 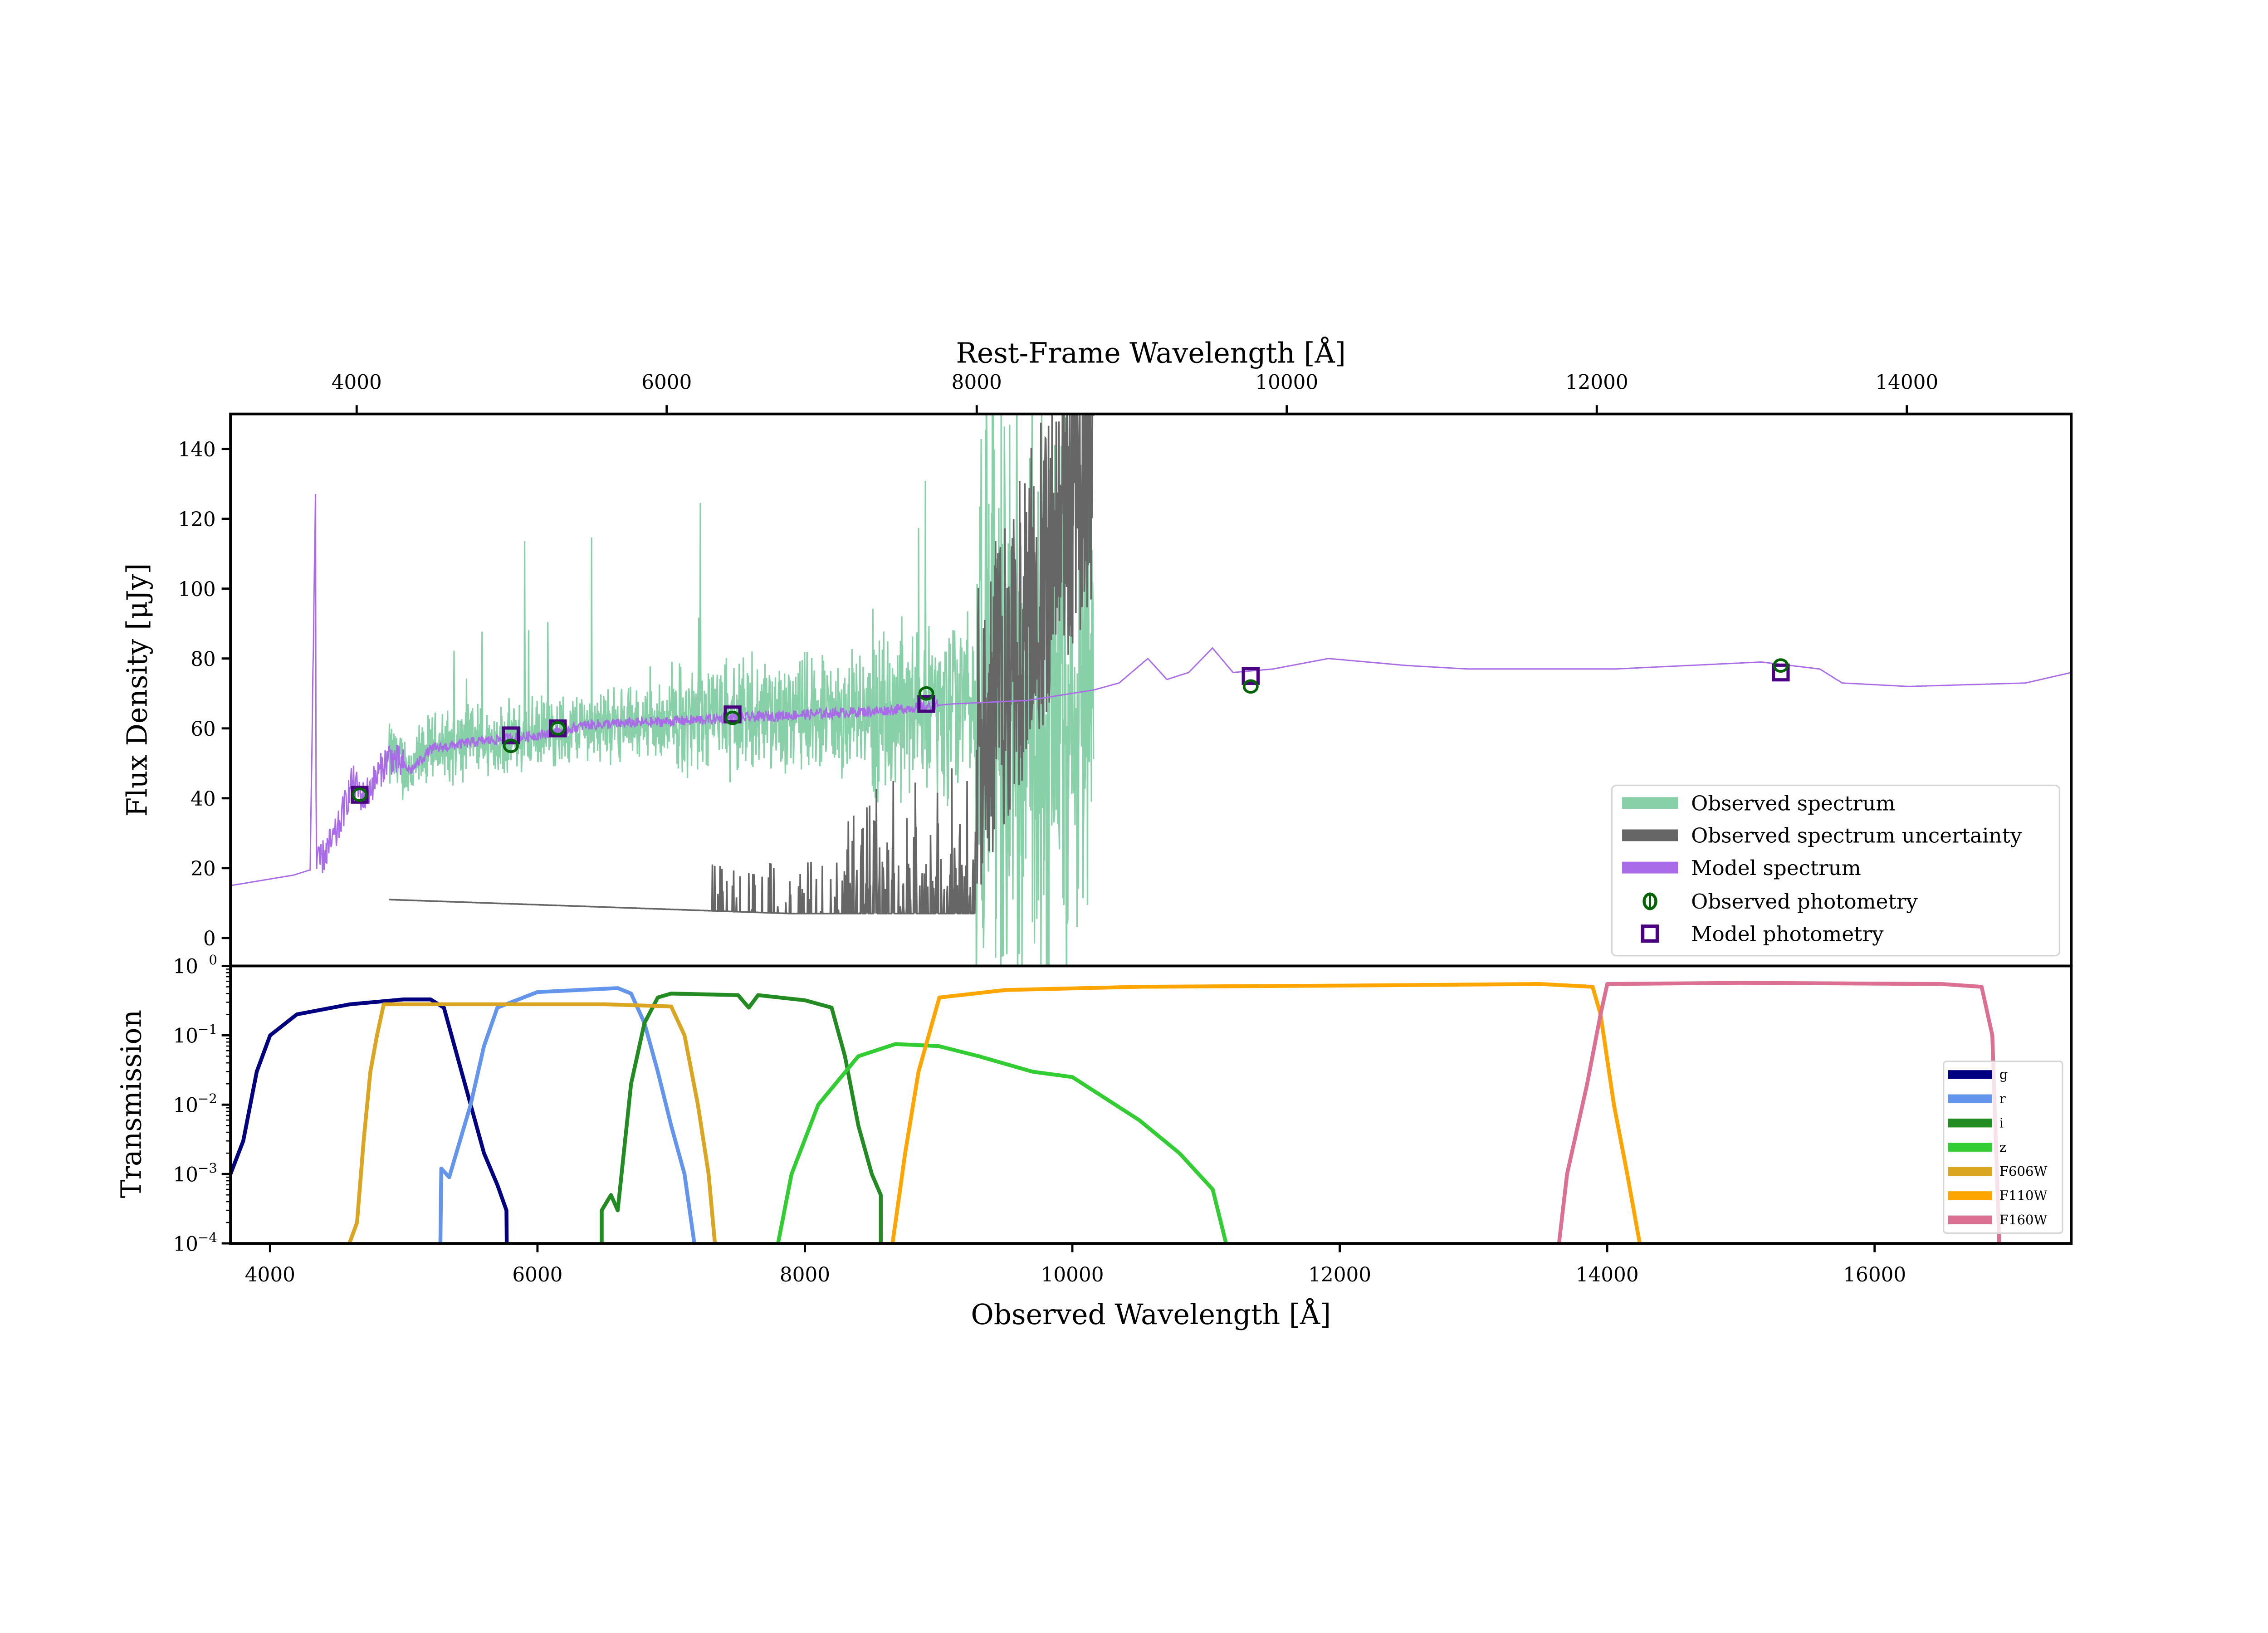 I want to click on legend-label: Observed spectrum uncertainty, so click(x=1857, y=836).